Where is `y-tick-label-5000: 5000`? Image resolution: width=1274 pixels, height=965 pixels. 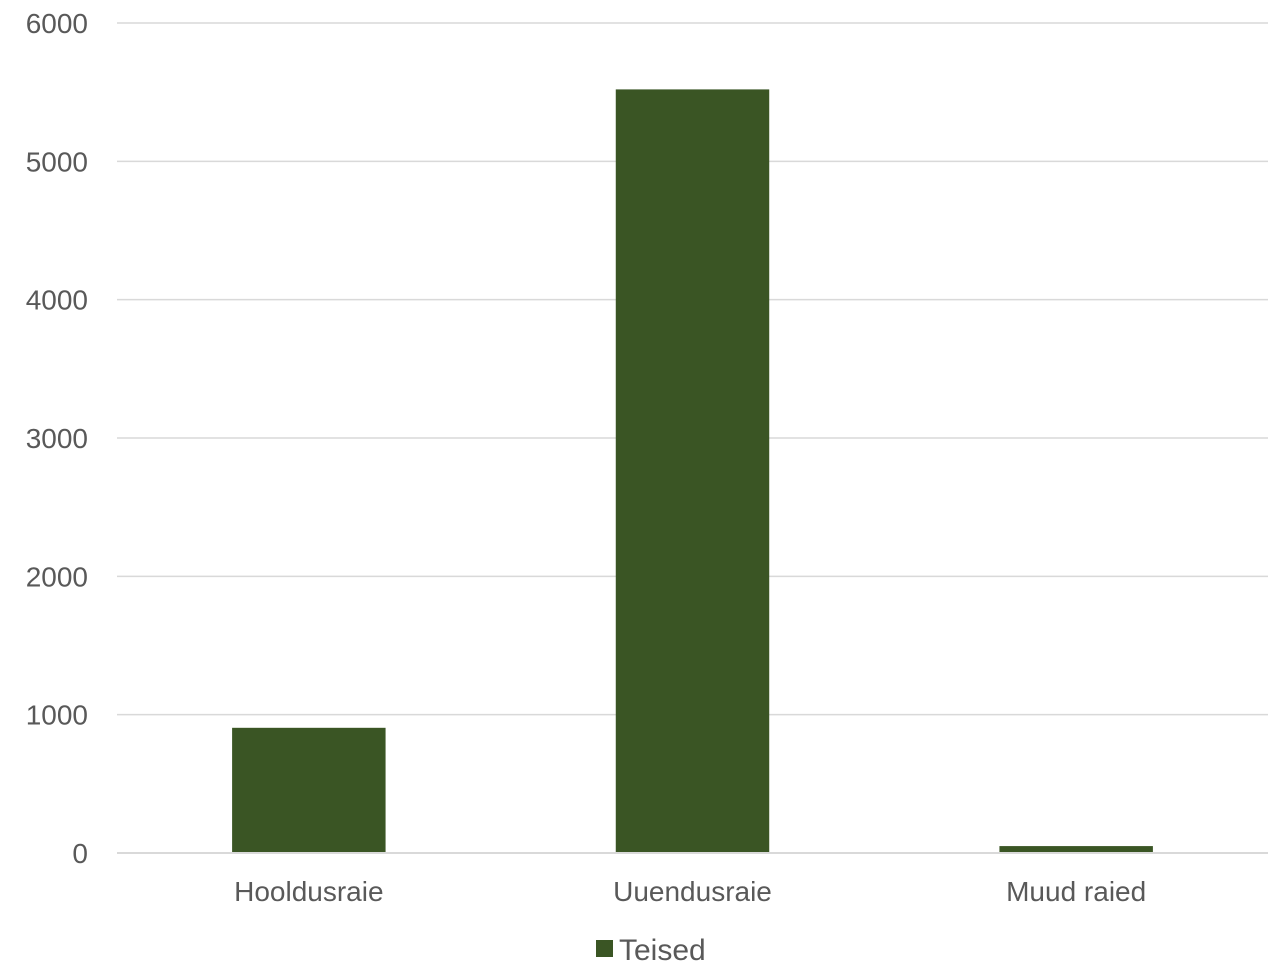 y-tick-label-5000: 5000 is located at coordinates (57, 161).